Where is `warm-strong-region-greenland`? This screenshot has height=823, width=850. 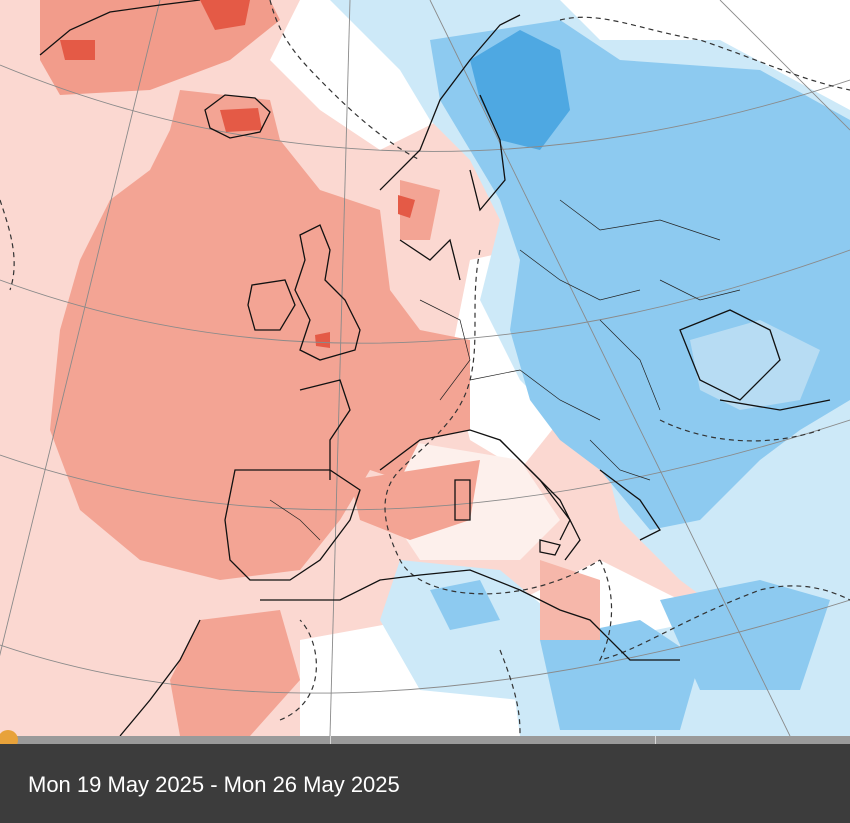 warm-strong-region-greenland is located at coordinates (225, 15).